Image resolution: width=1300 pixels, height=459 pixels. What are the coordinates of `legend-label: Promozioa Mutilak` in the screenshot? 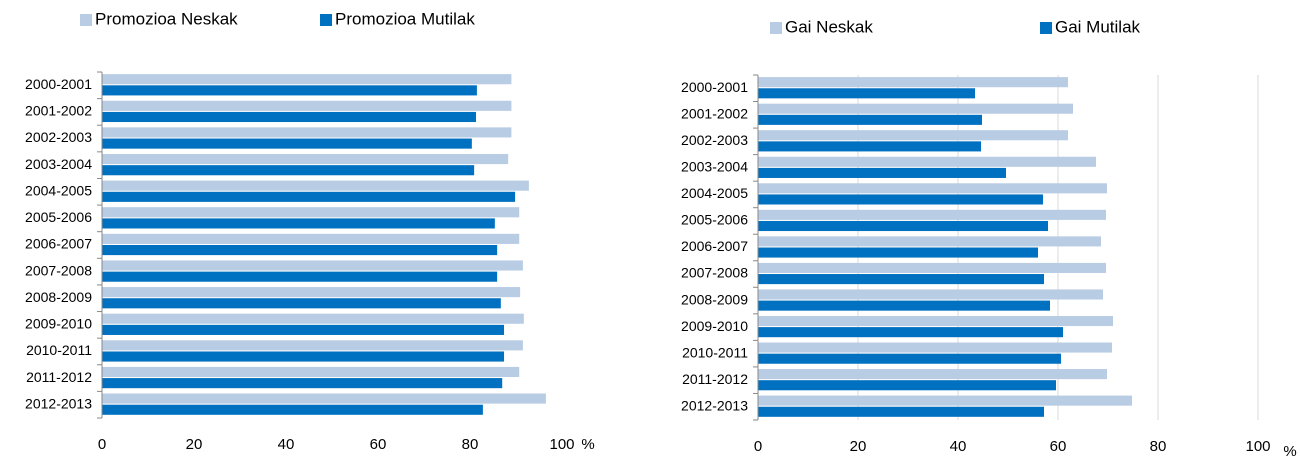 It's located at (405, 18).